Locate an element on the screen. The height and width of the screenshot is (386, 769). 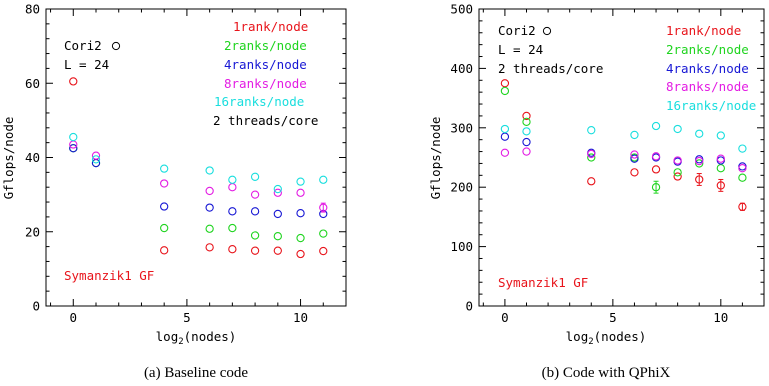
annotation-machine: Cori2 is located at coordinates (517, 30).